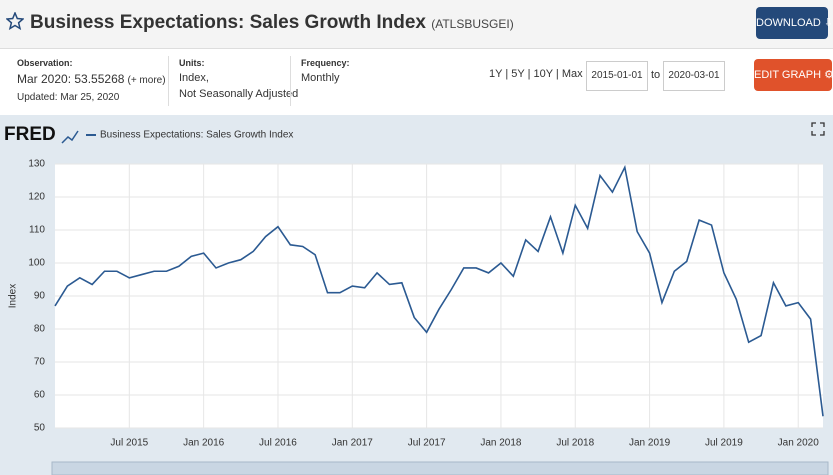 The width and height of the screenshot is (833, 475). Describe the element at coordinates (320, 78) in the screenshot. I see `frequency: Monthly` at that location.